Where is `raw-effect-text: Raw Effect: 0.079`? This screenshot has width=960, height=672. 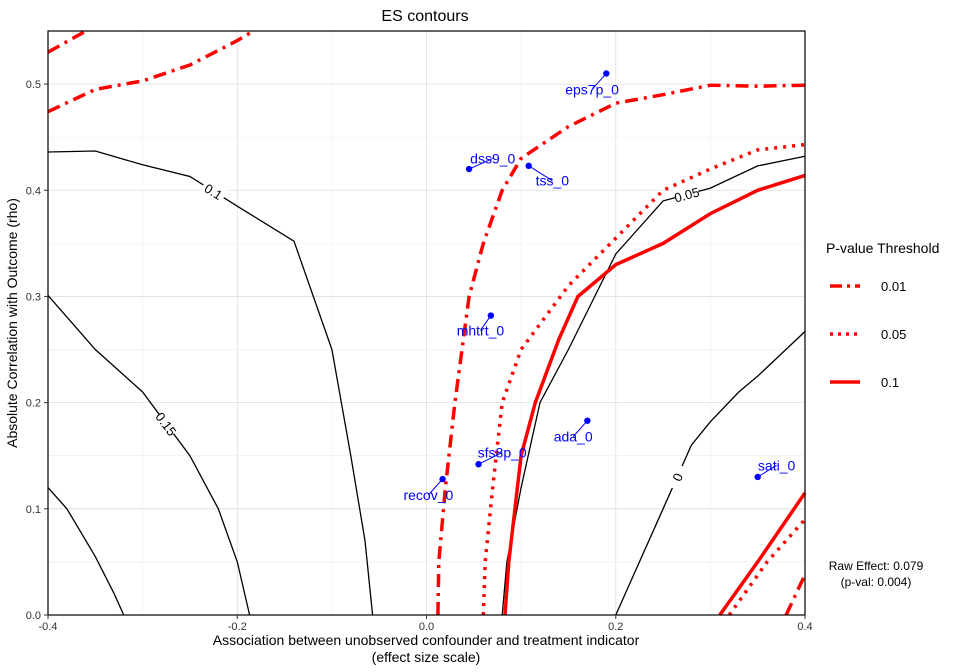
raw-effect-text: Raw Effect: 0.079 is located at coordinates (876, 566).